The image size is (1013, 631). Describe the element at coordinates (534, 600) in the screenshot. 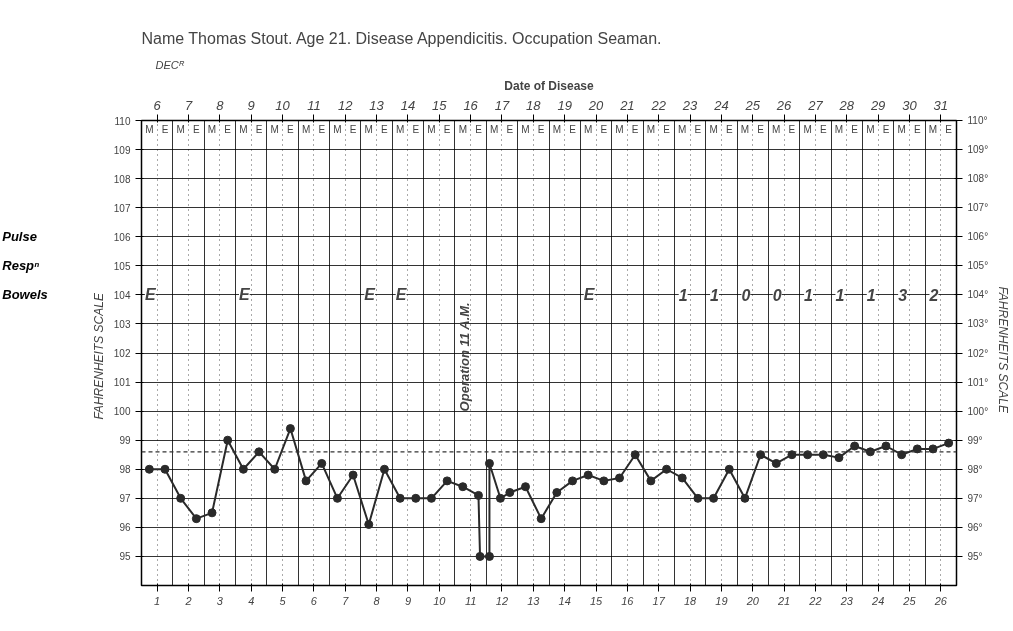

I see `x-tick-label: 13` at that location.